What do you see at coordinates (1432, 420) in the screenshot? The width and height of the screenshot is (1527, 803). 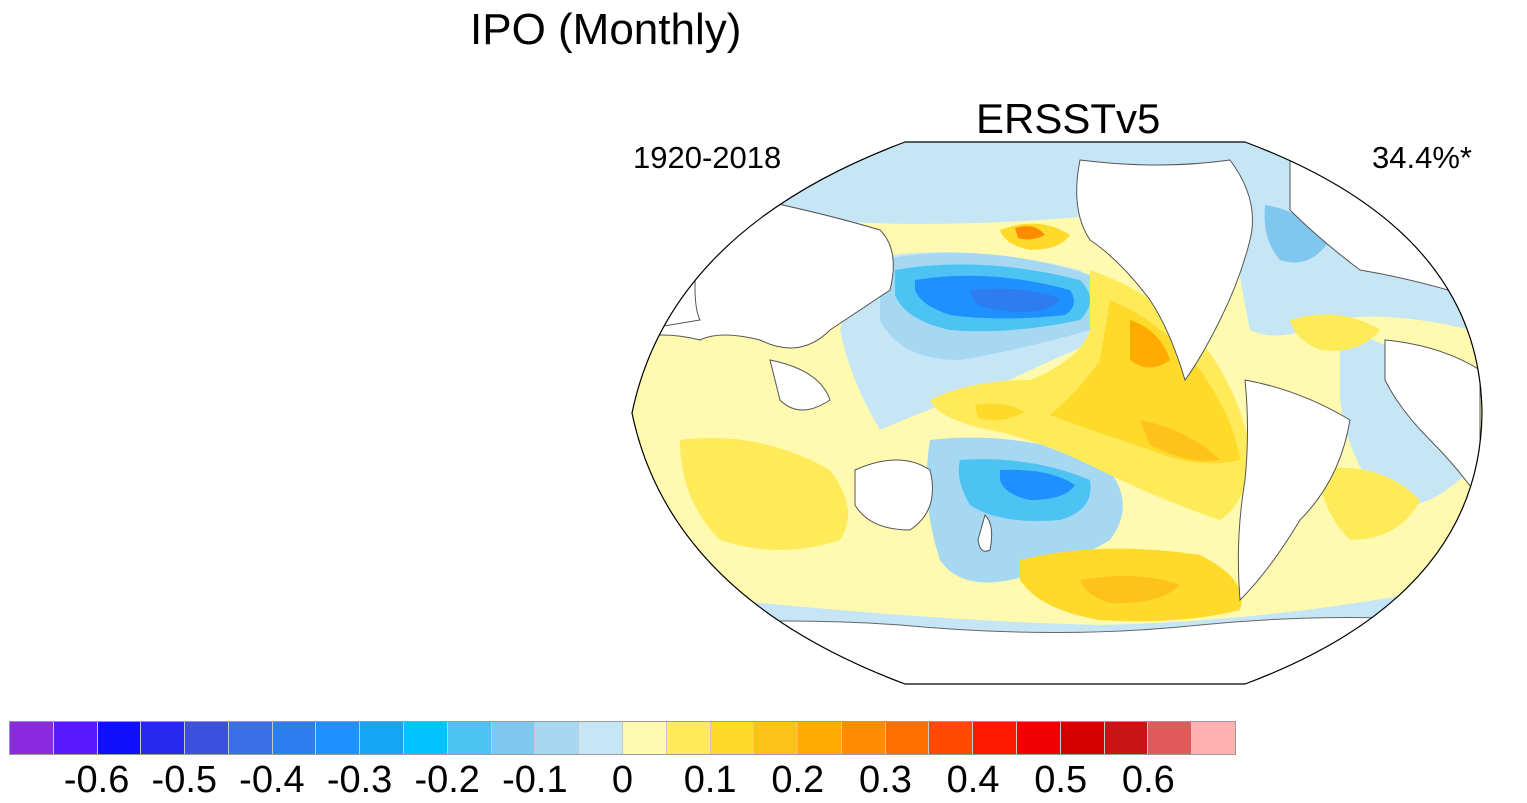 I see `africa-land` at bounding box center [1432, 420].